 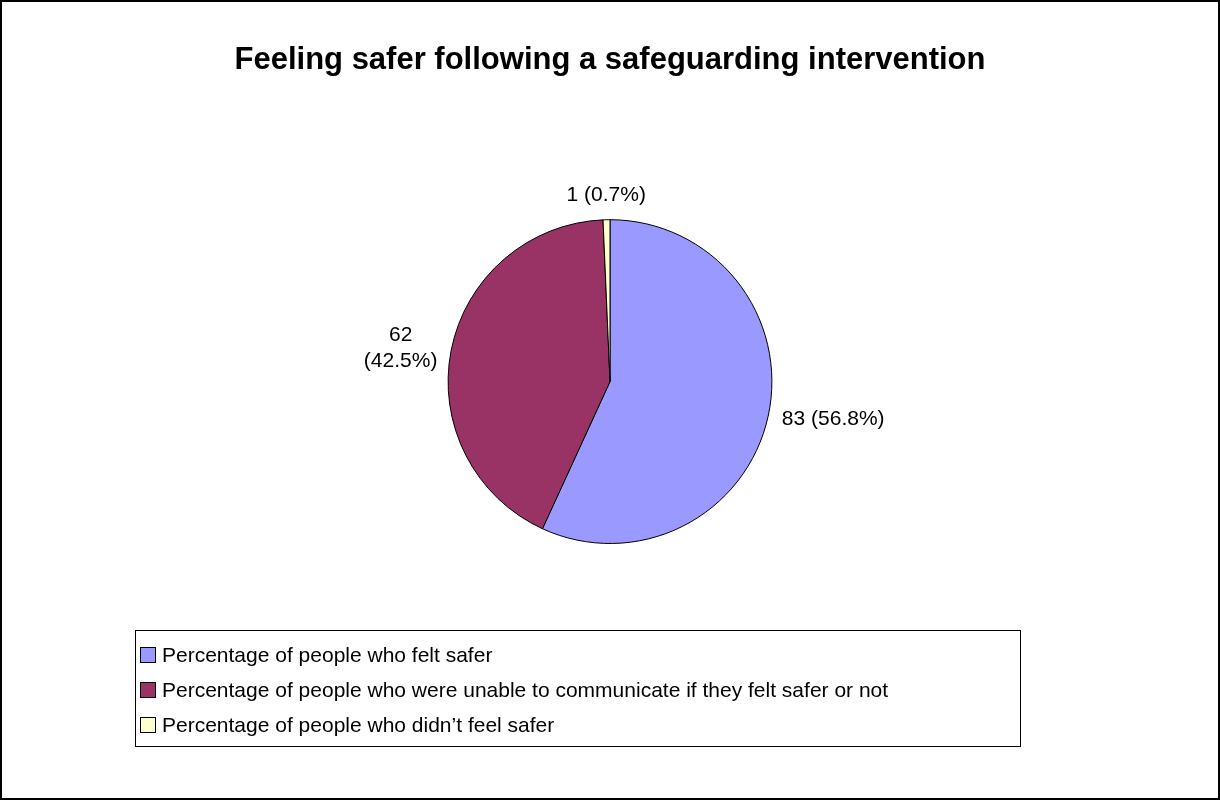 What do you see at coordinates (833, 417) in the screenshot?
I see `data-label: 83 (56.8%)` at bounding box center [833, 417].